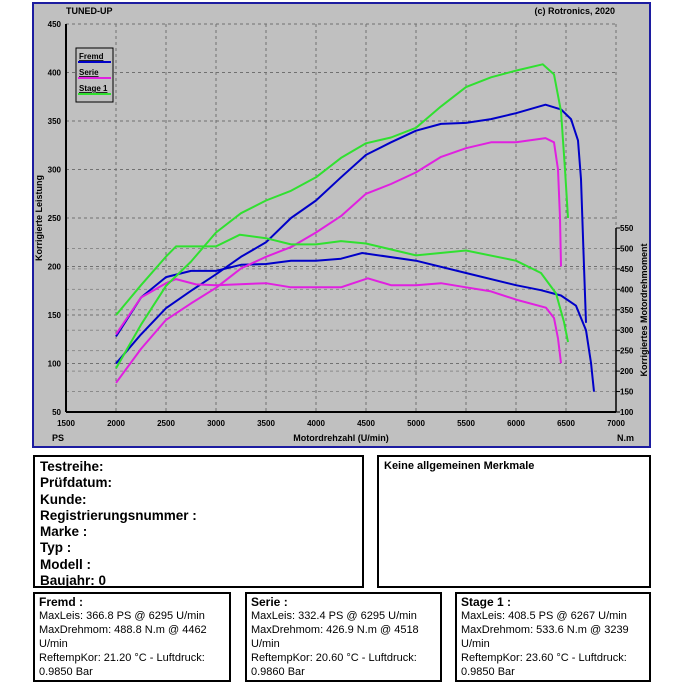 The width and height of the screenshot is (683, 683). I want to click on info-registrierungsnummer: Registrierungsnummer :, so click(118, 515).